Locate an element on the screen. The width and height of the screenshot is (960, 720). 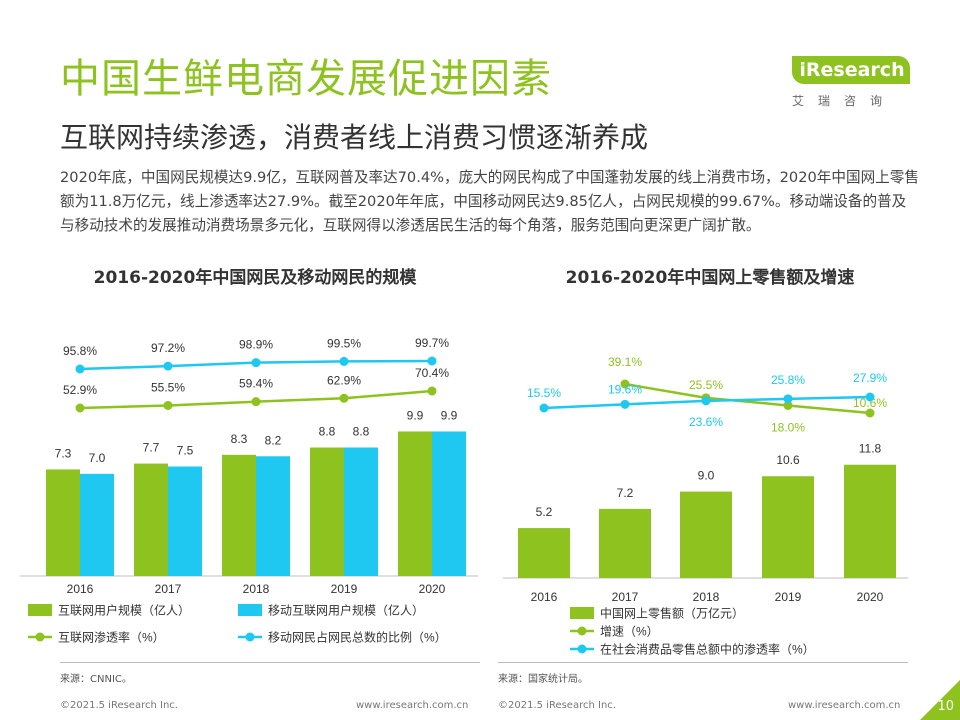
chart1-point-label-mobile-share-2020: 99.7% is located at coordinates (432, 343).